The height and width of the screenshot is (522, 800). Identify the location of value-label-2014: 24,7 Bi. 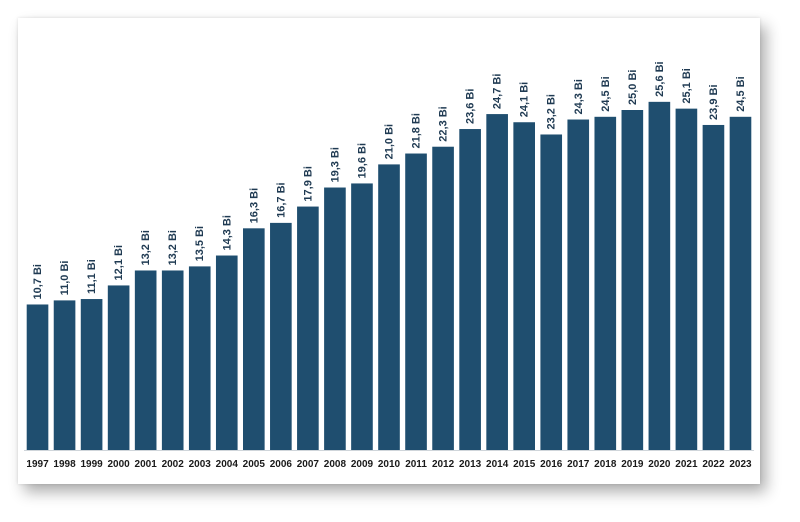
(498, 91).